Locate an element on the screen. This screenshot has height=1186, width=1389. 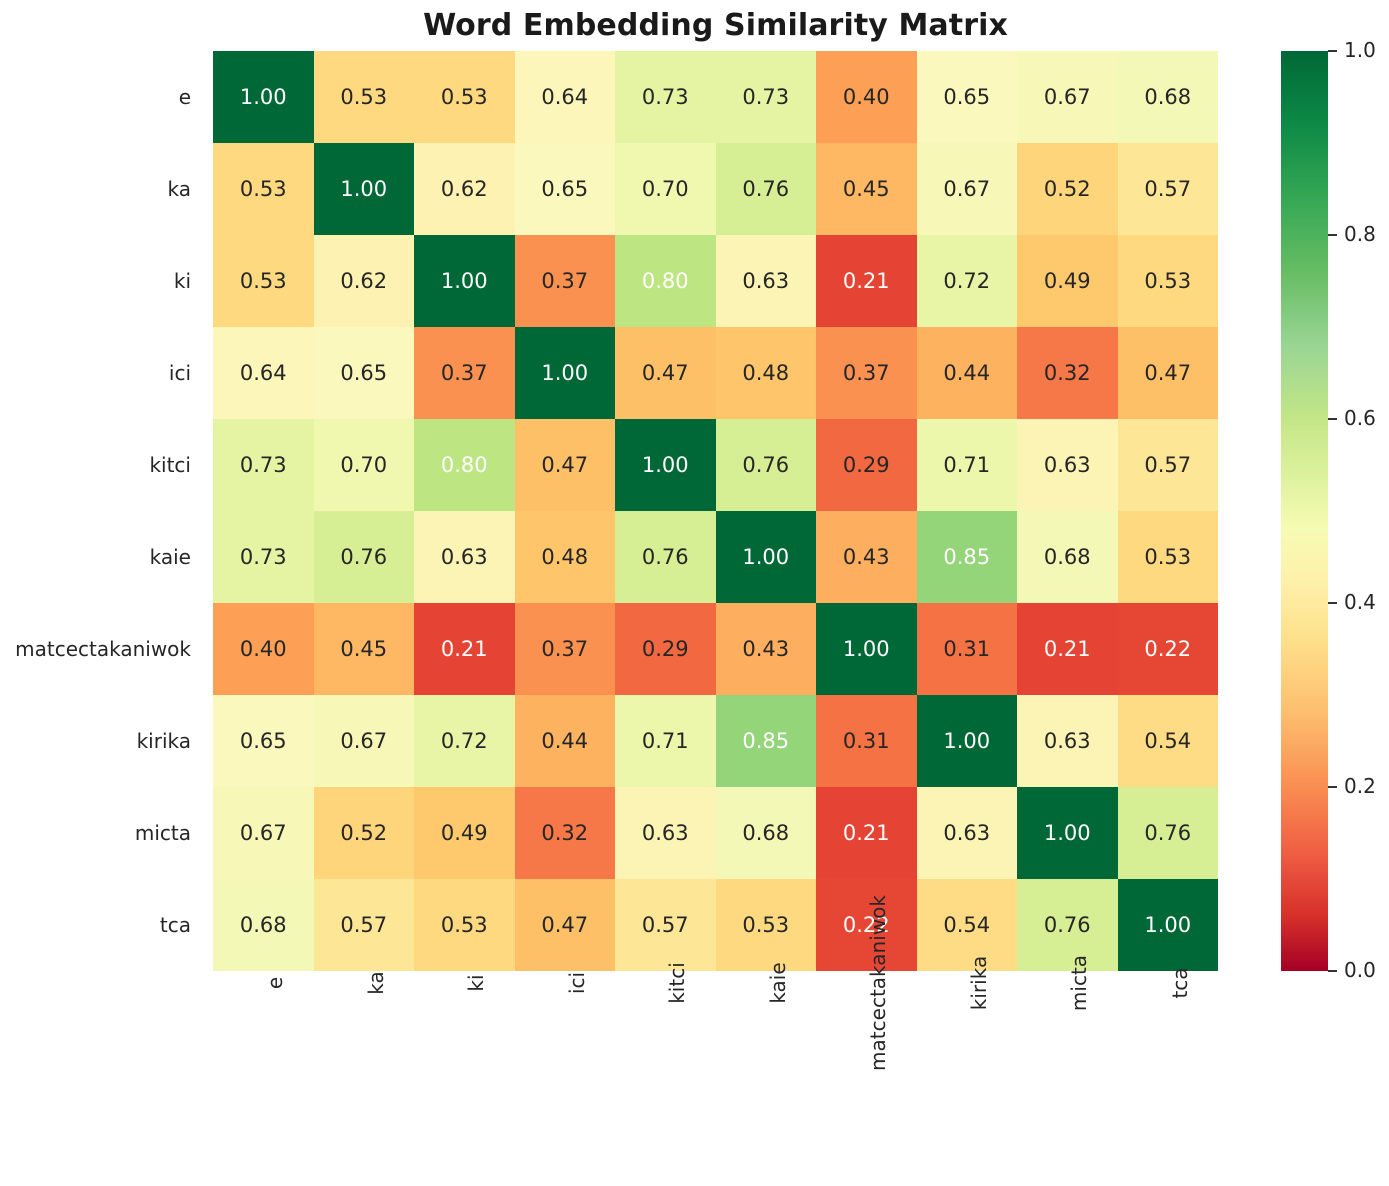
x-tick-label: tca is located at coordinates (1179, 983).